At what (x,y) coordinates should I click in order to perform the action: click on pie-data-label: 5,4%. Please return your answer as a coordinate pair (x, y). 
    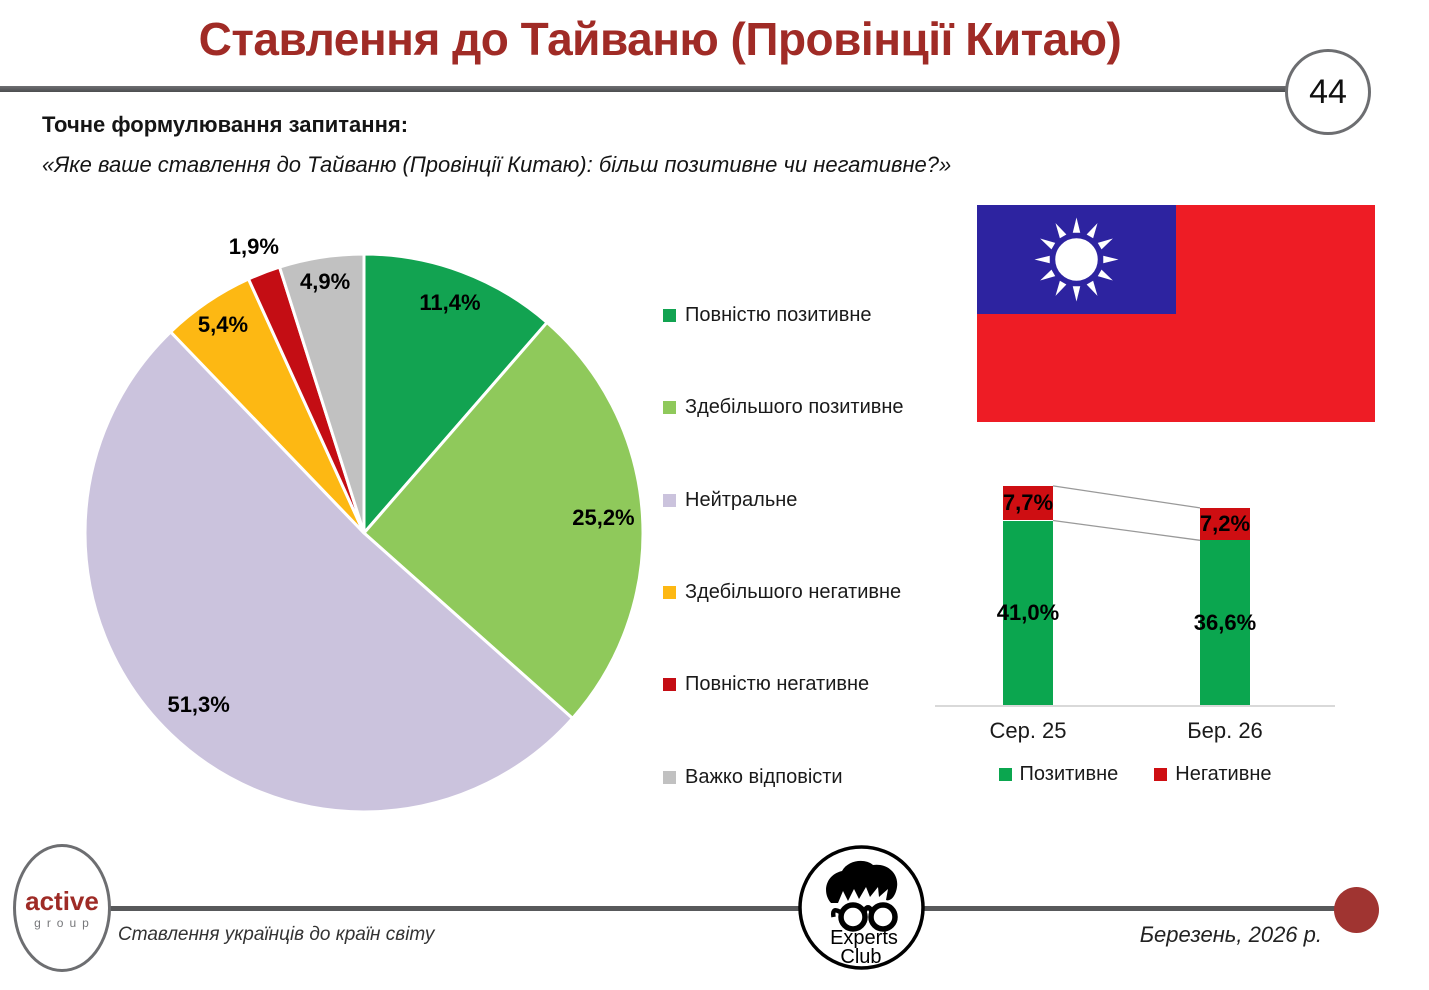
    Looking at the image, I should click on (223, 325).